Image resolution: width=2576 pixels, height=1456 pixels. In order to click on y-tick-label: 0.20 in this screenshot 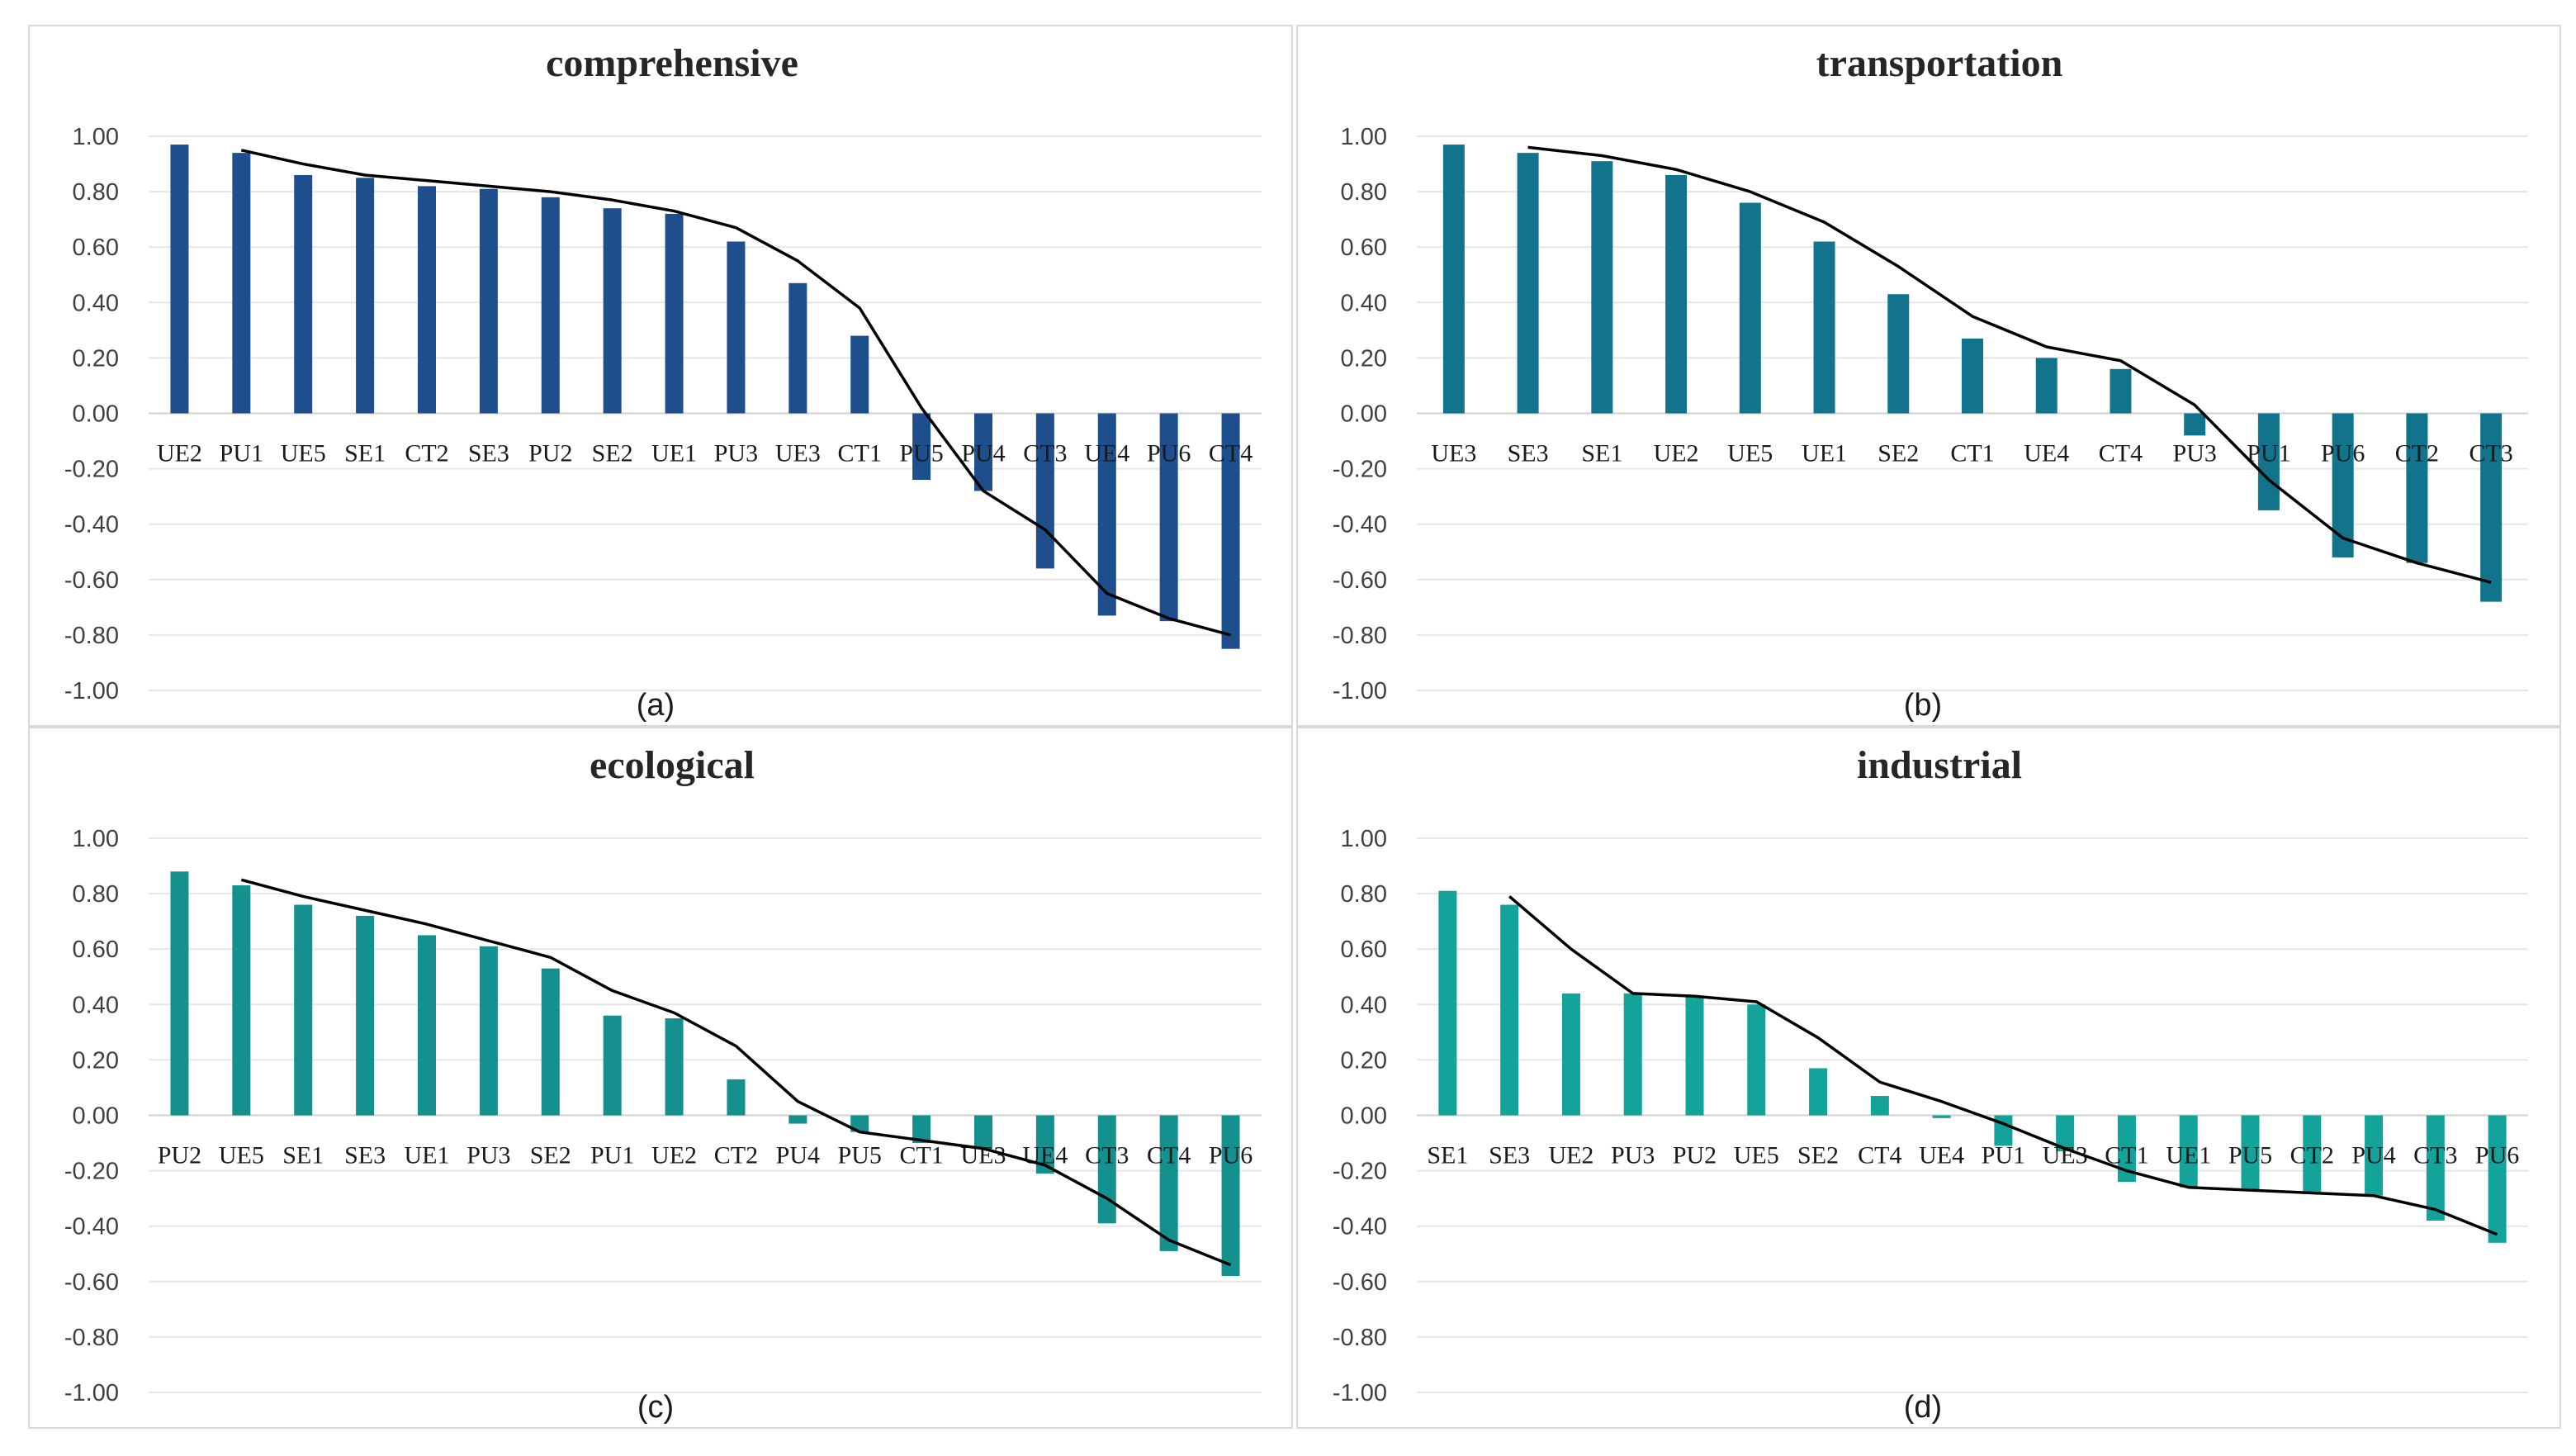, I will do `click(1364, 358)`.